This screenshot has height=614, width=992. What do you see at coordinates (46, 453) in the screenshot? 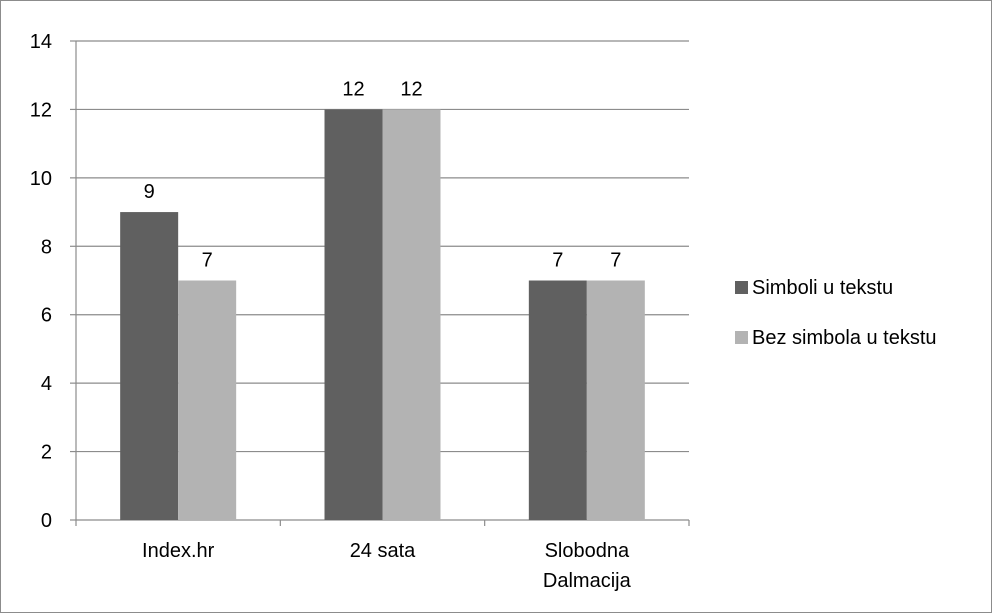
I see `y-tick-label: 2` at bounding box center [46, 453].